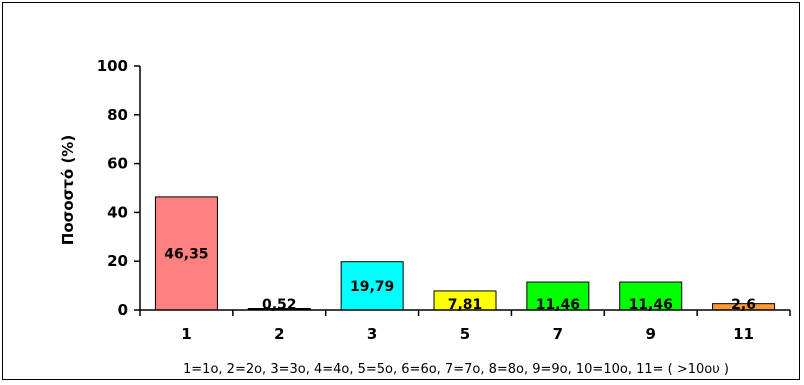  I want to click on y-tick-label: 100, so click(112, 66).